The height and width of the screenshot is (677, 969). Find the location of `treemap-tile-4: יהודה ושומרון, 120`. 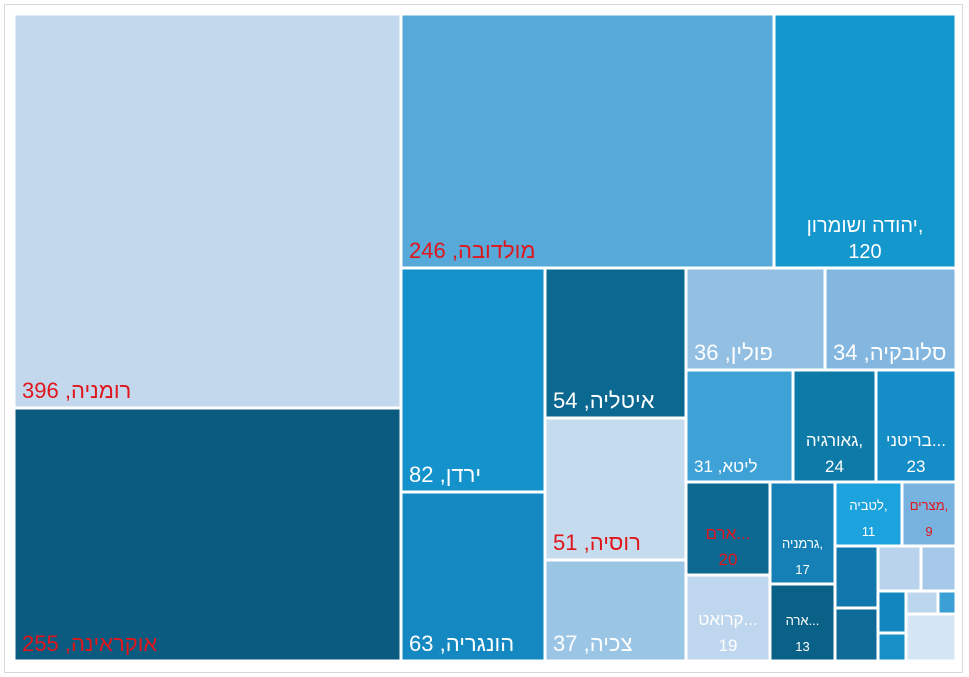

treemap-tile-4: יהודה ושומרון, 120 is located at coordinates (865, 141).